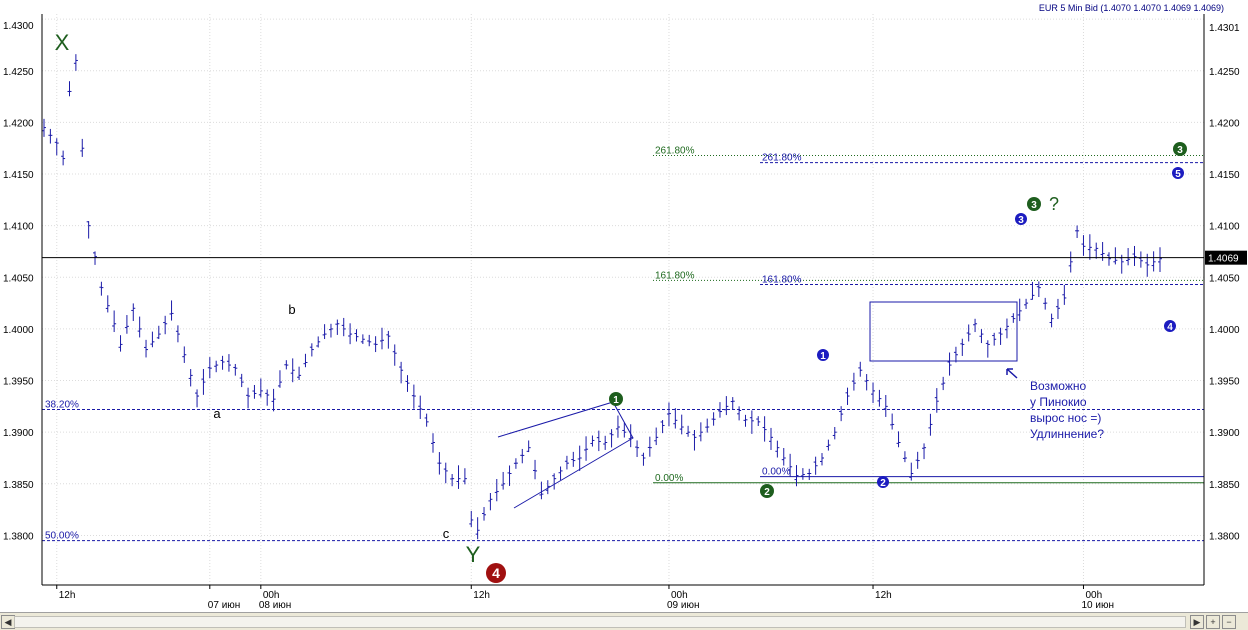  What do you see at coordinates (1224, 72) in the screenshot?
I see `y-tick-label-right: 1.4250` at bounding box center [1224, 72].